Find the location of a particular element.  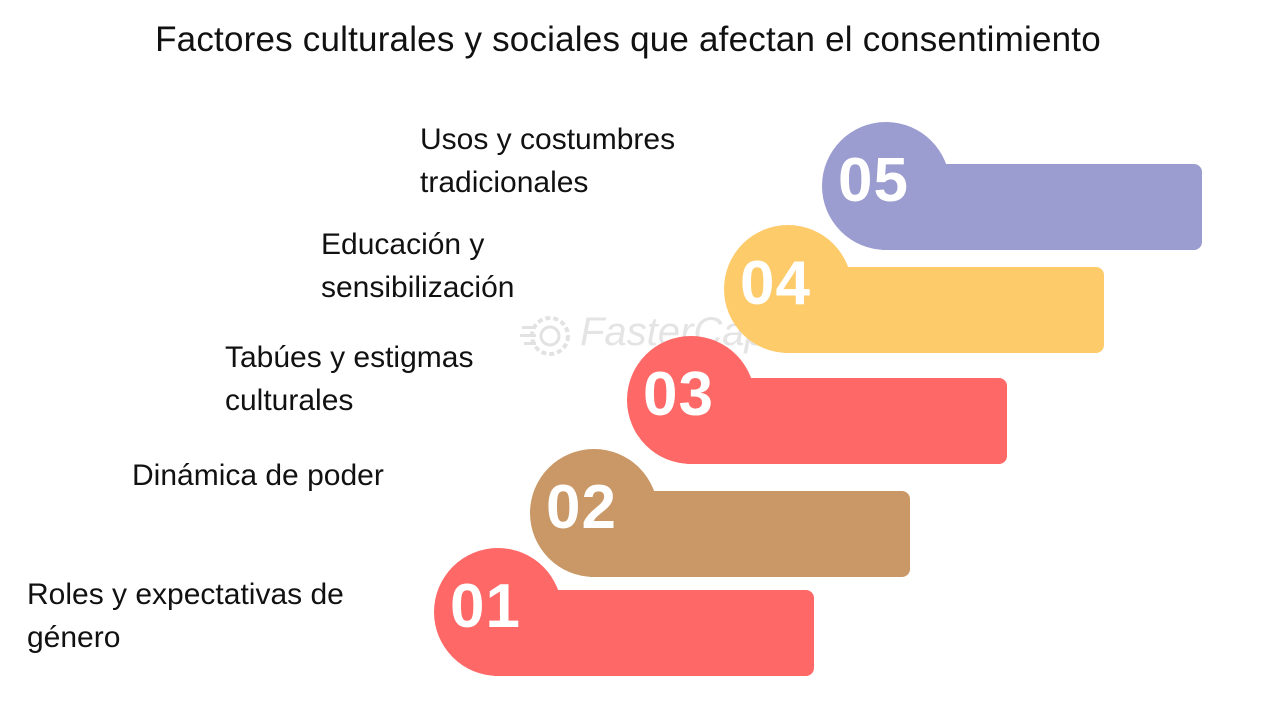

step-03-label: Tabúes y estigmas culturales is located at coordinates (349, 379).